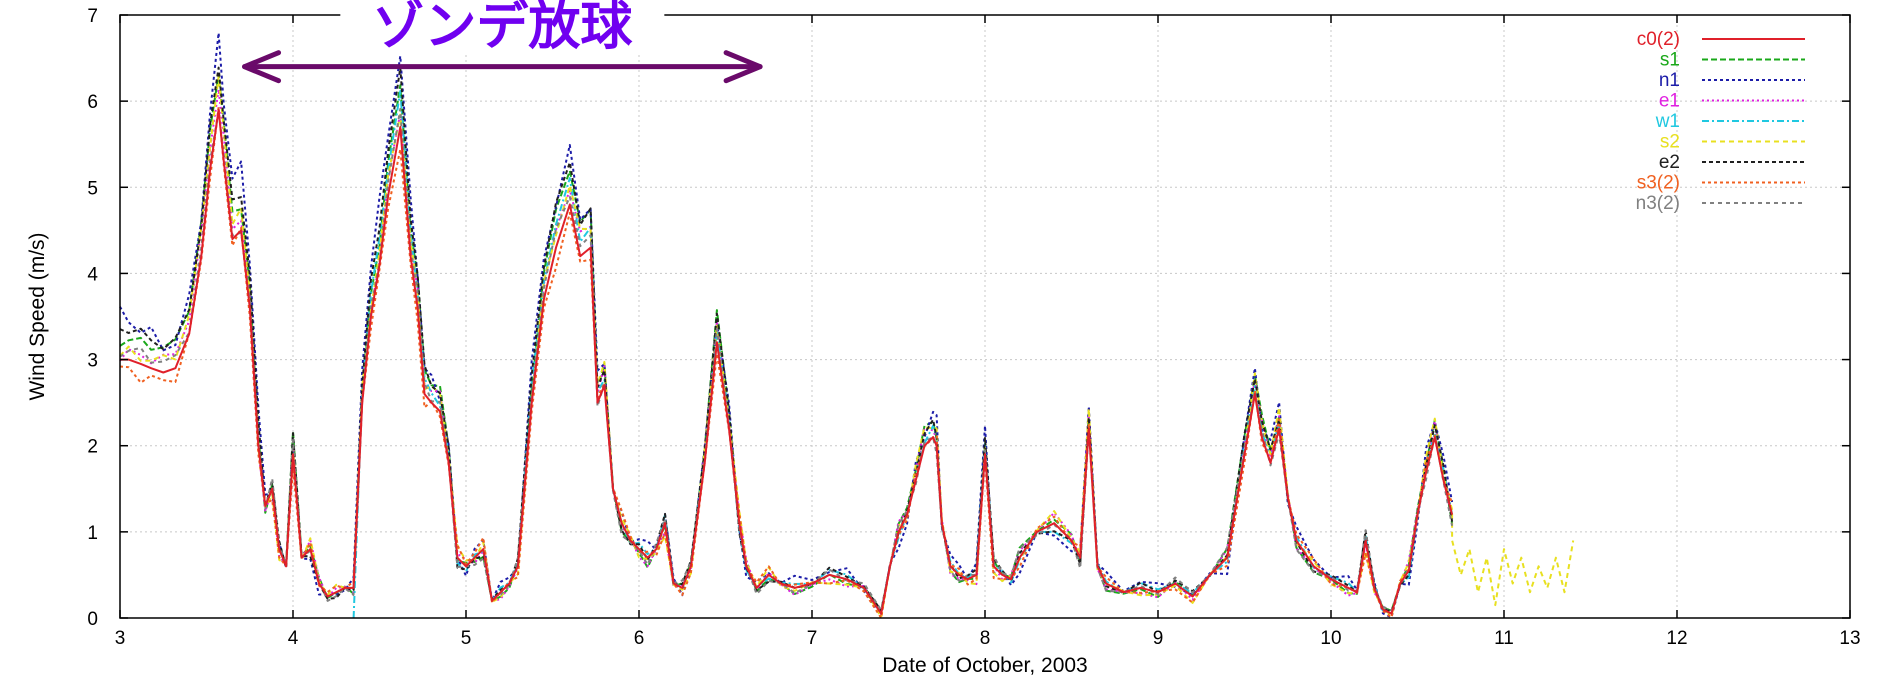 This screenshot has height=682, width=1880. Describe the element at coordinates (1504, 638) in the screenshot. I see `x-tick-label: 11` at that location.